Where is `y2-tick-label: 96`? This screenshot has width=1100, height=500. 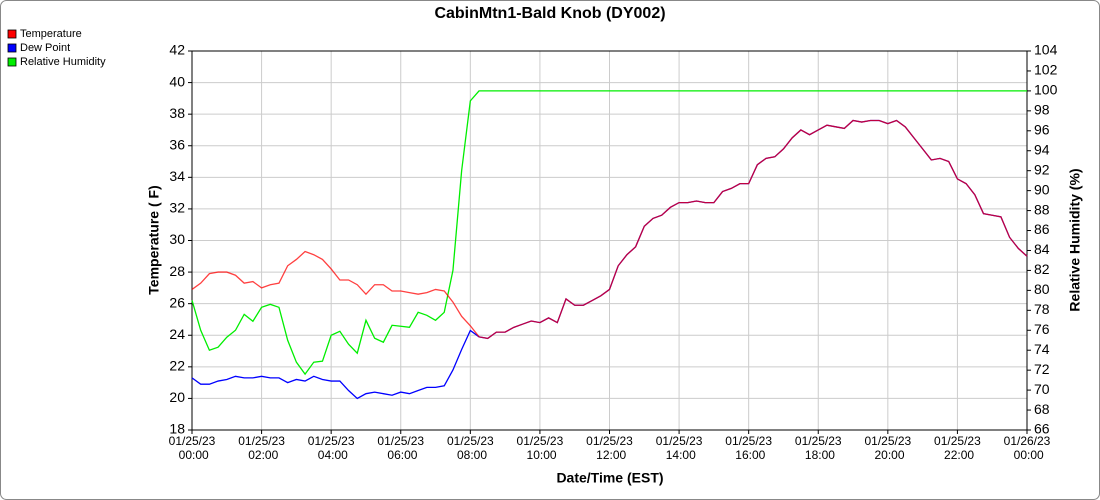
y2-tick-label: 96 is located at coordinates (1042, 129).